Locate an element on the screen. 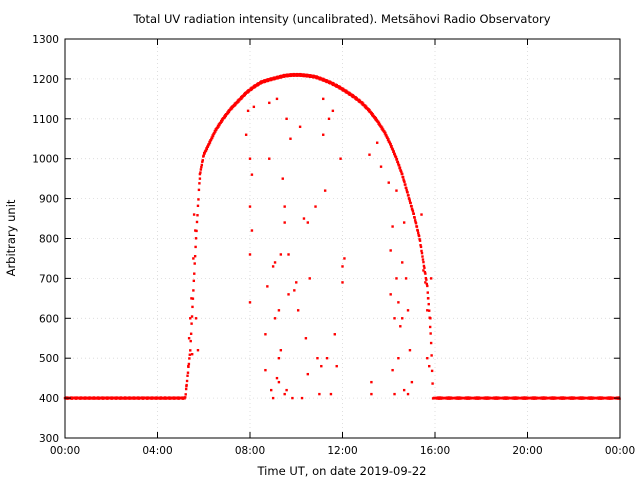 This screenshot has width=640, height=480. y-tick-label: 1300 is located at coordinates (45, 40).